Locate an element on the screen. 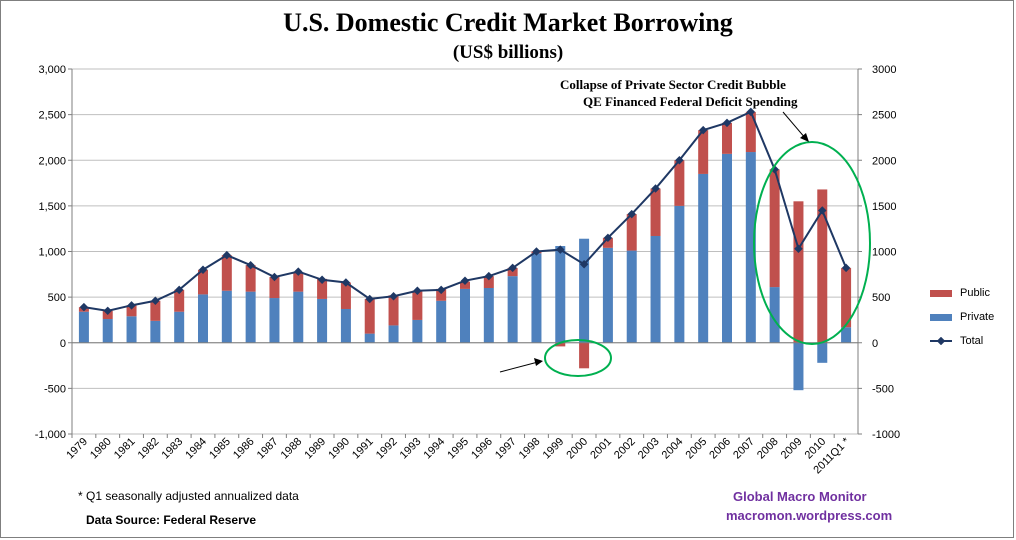 Image resolution: width=1016 pixels, height=540 pixels. x-tick-label: 1999 is located at coordinates (554, 449).